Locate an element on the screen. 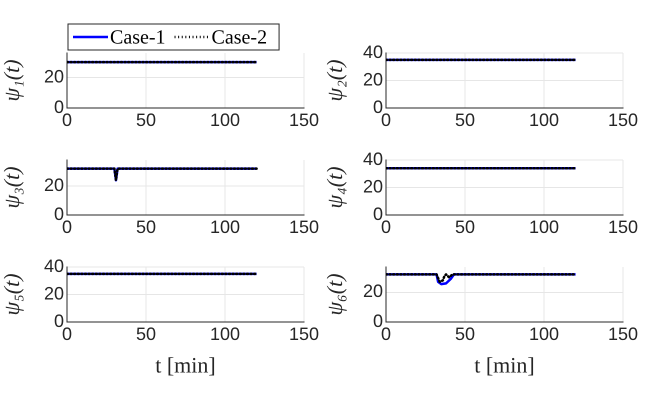  y-axis-title: ψ₅(t) is located at coordinates (12, 294).